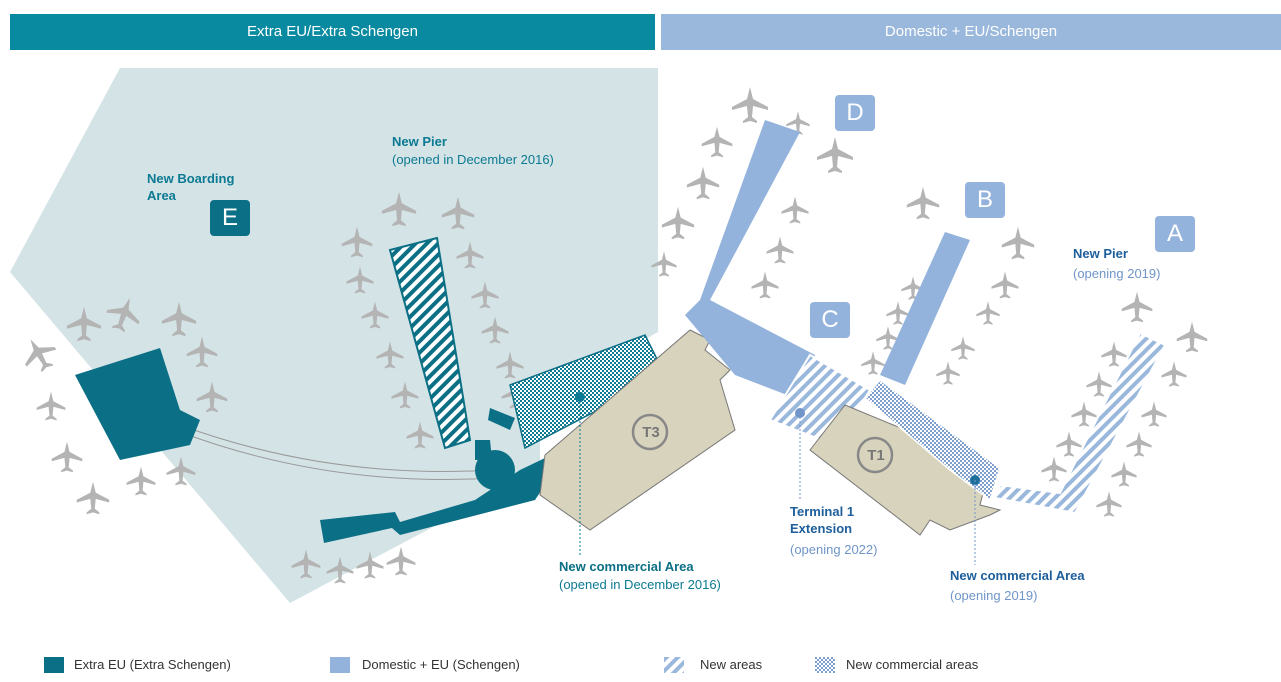  What do you see at coordinates (777, 478) in the screenshot?
I see `callouts` at bounding box center [777, 478].